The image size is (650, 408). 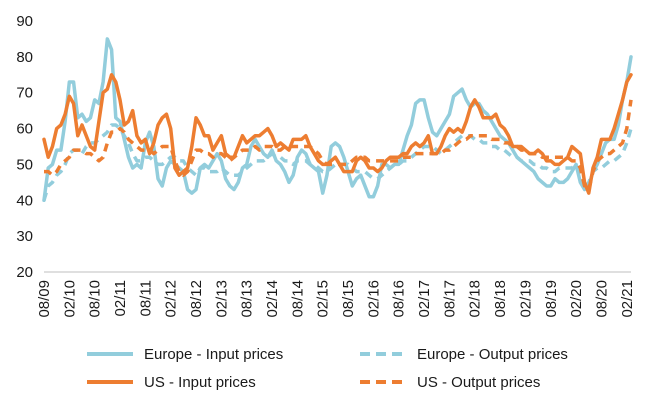 What do you see at coordinates (24, 200) in the screenshot?
I see `y-tick-label: 40` at bounding box center [24, 200].